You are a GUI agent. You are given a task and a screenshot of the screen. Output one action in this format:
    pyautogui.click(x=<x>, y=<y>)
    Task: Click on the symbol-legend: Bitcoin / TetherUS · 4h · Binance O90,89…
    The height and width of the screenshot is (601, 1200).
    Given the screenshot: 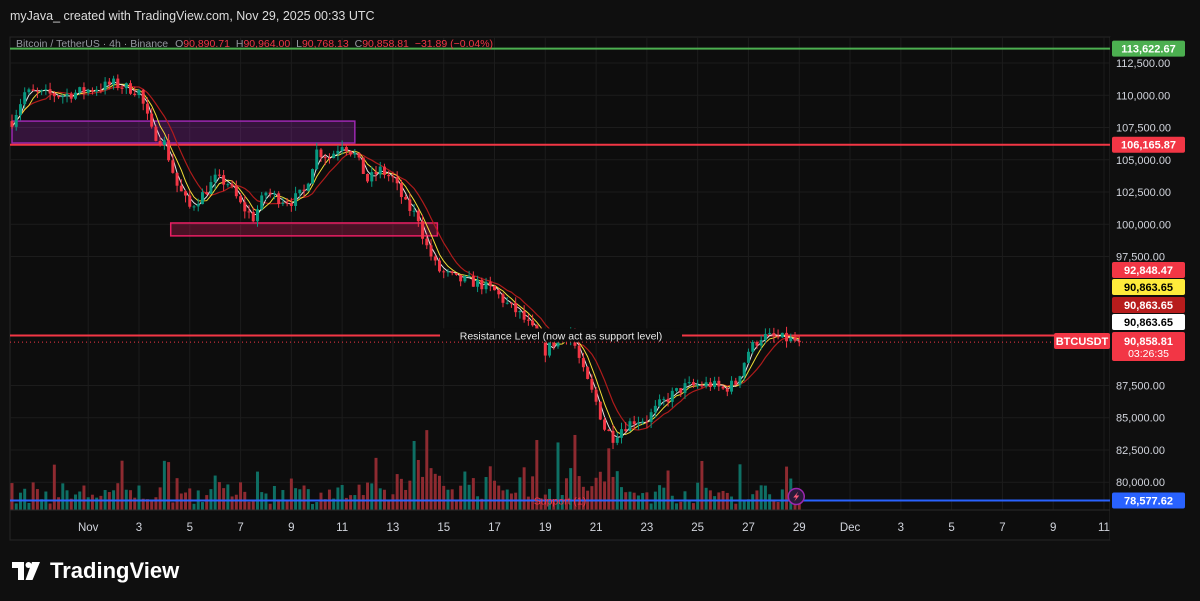 What is the action you would take?
    pyautogui.click(x=254, y=44)
    